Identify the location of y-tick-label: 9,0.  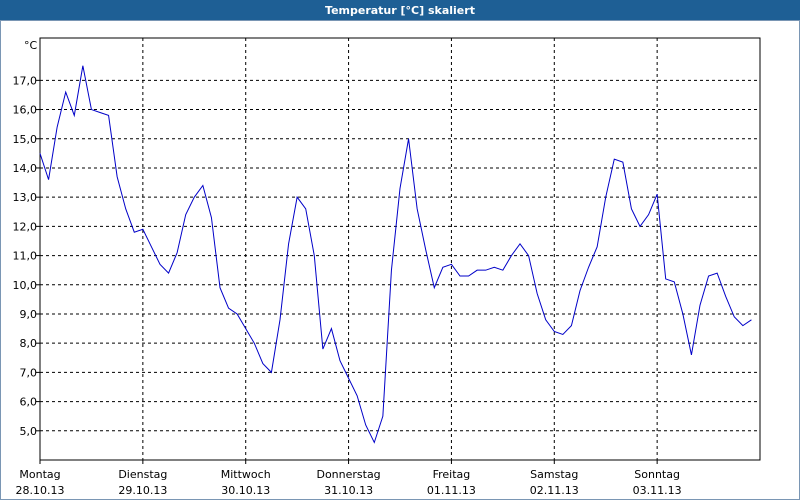
(29, 314).